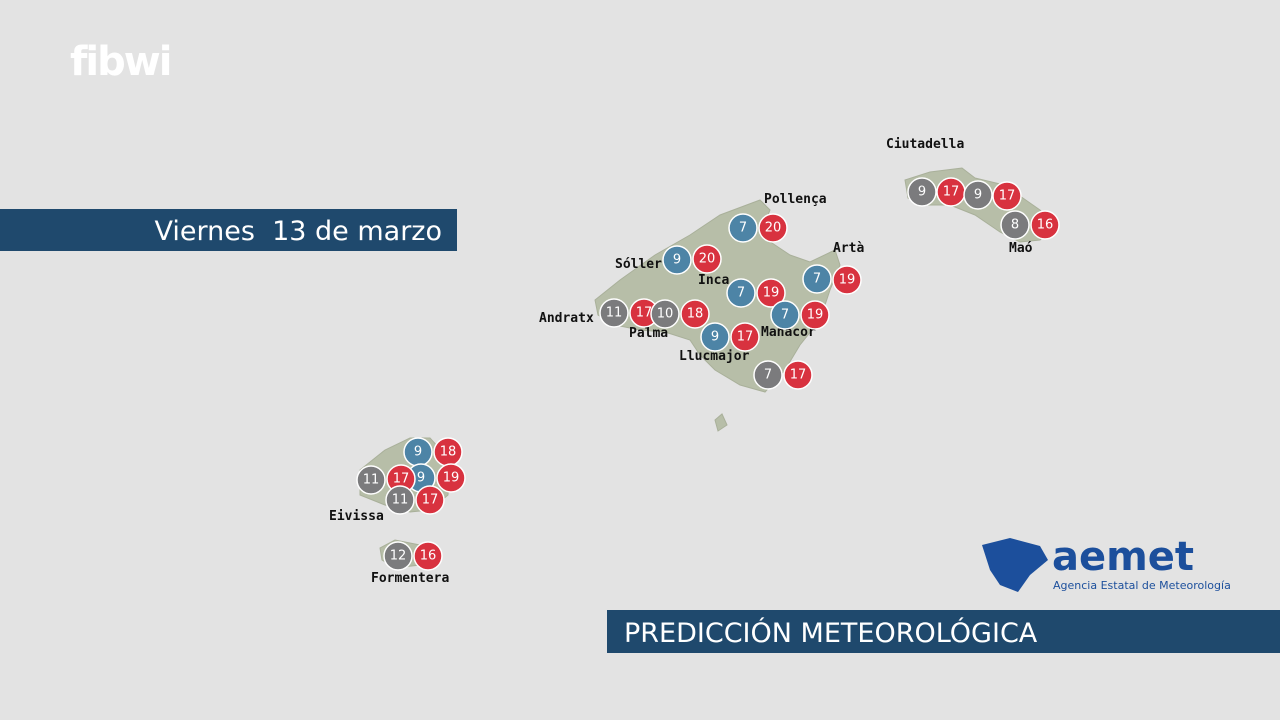 The image size is (1280, 720). I want to click on place-name: Llucmajor, so click(714, 356).